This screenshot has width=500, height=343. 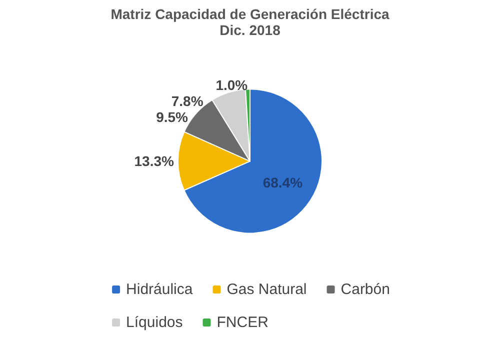 I want to click on legend-label: FNCER, so click(x=242, y=322).